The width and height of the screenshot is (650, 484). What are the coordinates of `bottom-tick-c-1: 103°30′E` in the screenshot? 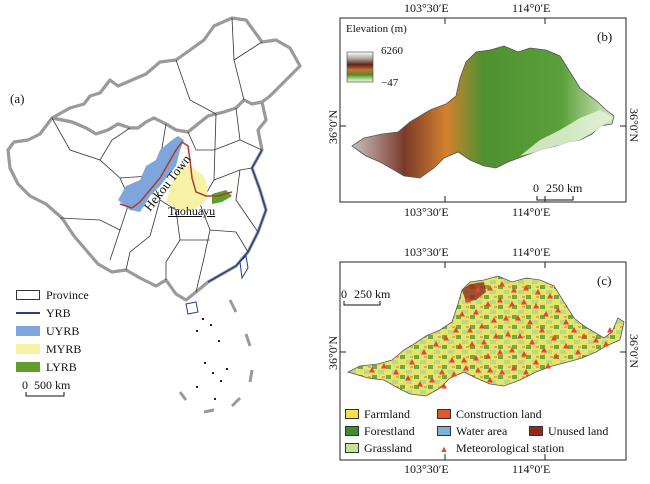 It's located at (426, 469).